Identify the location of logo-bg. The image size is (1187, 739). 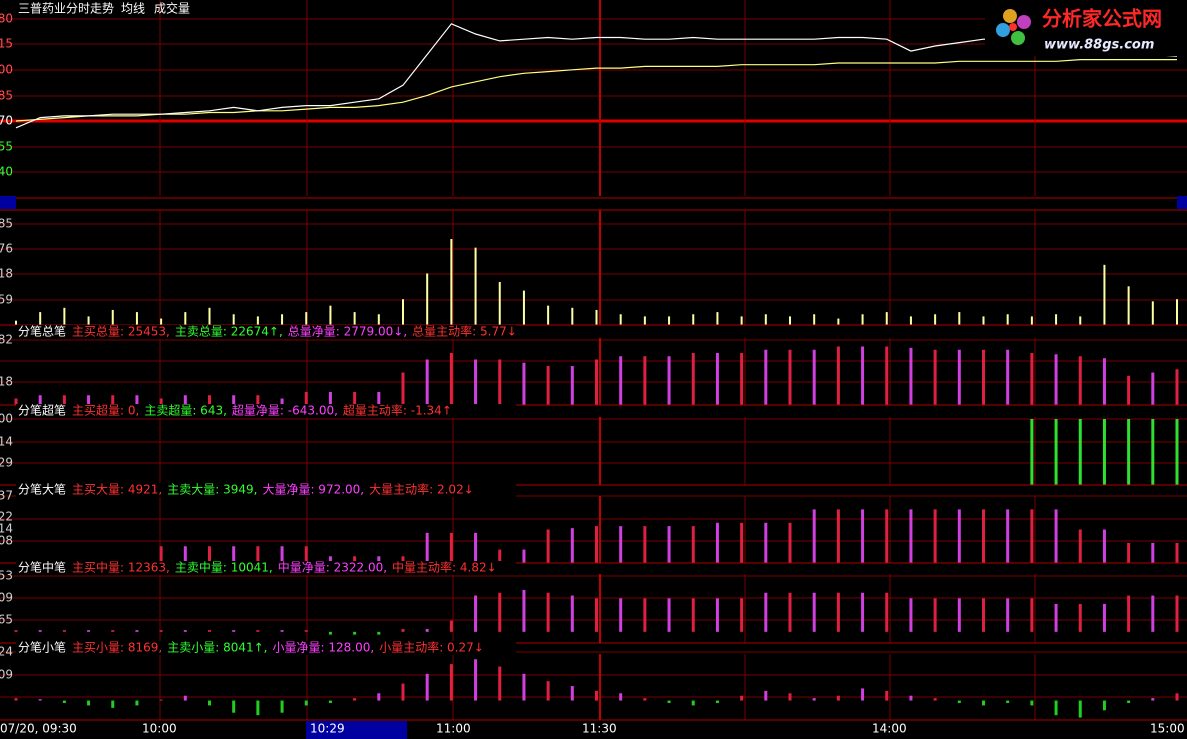
(1086, 28).